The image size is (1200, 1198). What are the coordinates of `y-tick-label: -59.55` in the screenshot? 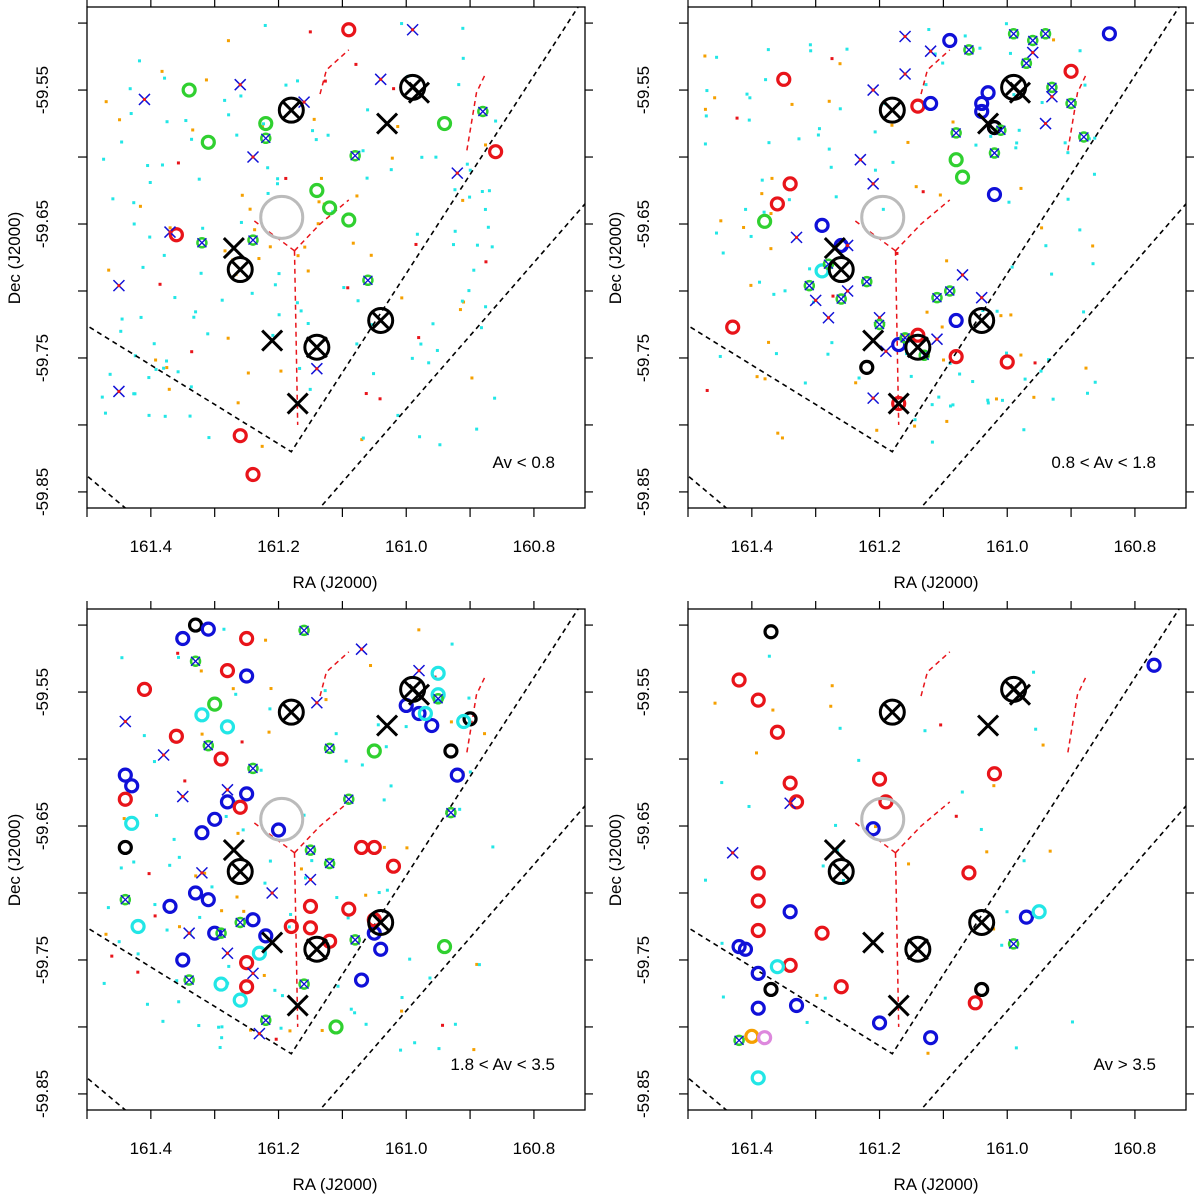 It's located at (42, 692).